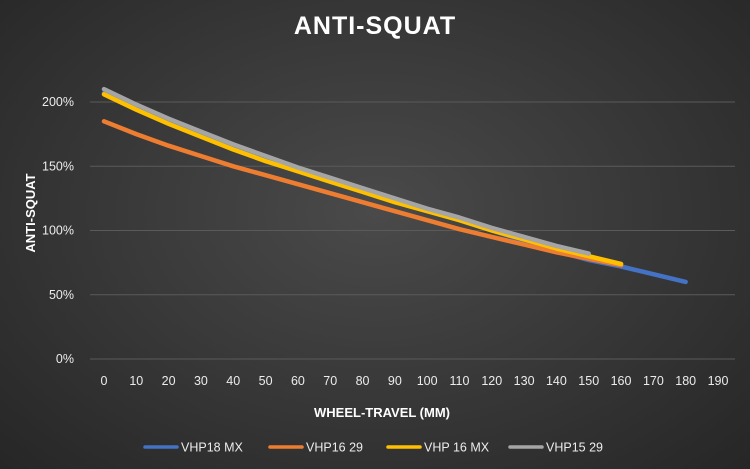 The height and width of the screenshot is (469, 750). Describe the element at coordinates (574, 448) in the screenshot. I see `legend-label: VHP15 29` at that location.